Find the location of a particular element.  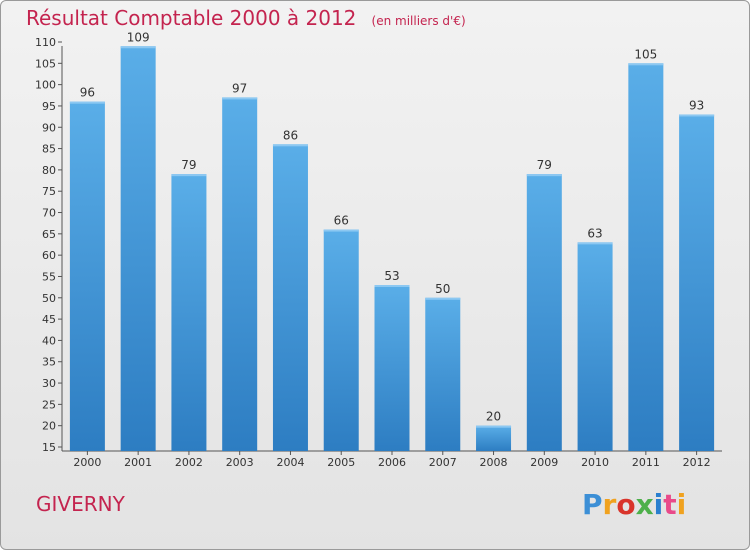

y-tick-label: 85 is located at coordinates (49, 149).